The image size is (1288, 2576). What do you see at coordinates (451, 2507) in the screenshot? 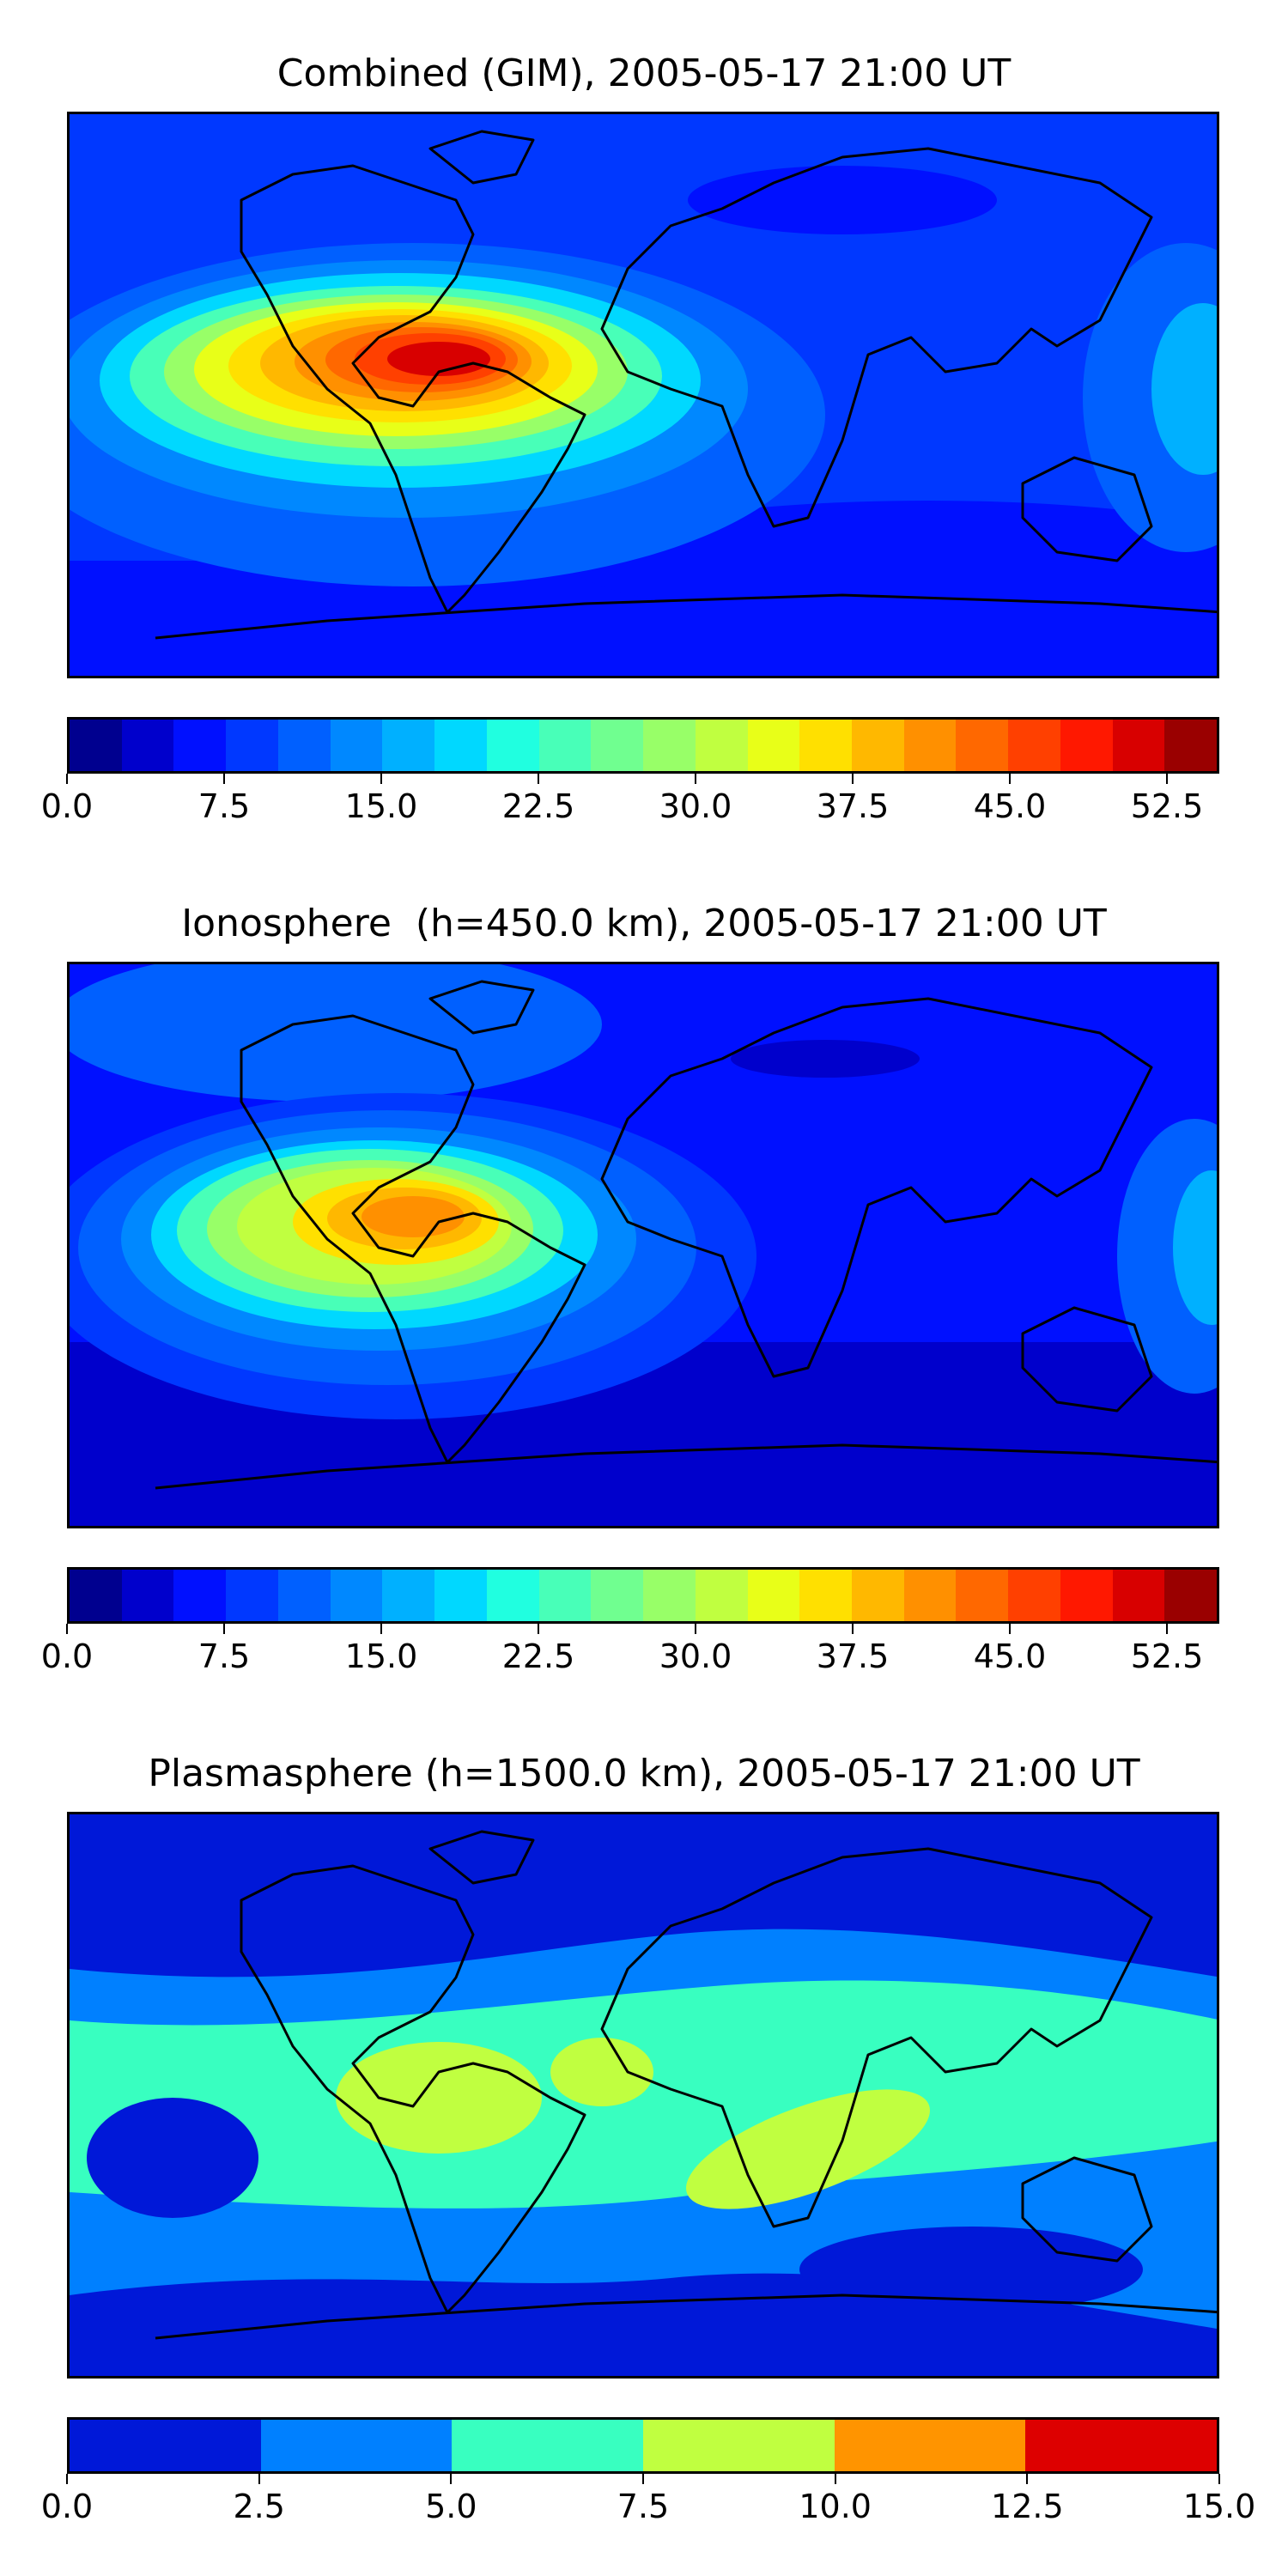
I see `colorbar-tick-label: 5.0` at bounding box center [451, 2507].